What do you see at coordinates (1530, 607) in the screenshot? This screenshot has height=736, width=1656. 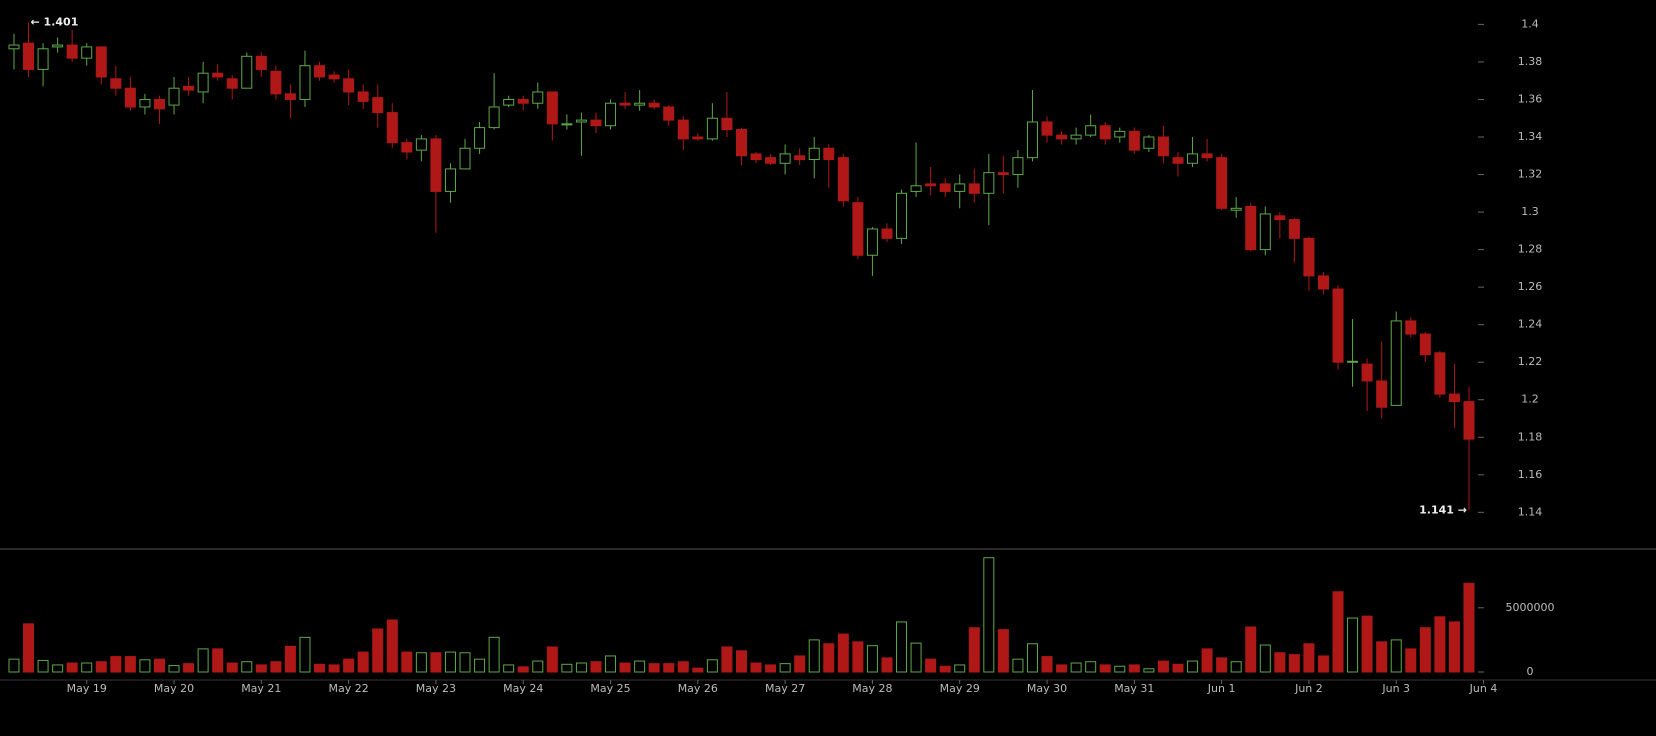 I see `volume-tick-label: 5000000` at bounding box center [1530, 607].